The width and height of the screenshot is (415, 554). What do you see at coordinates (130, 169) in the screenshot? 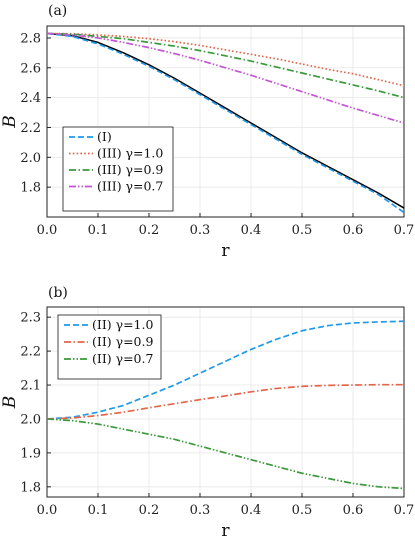
I see `legend-entry: (III) γ=0.9` at bounding box center [130, 169].